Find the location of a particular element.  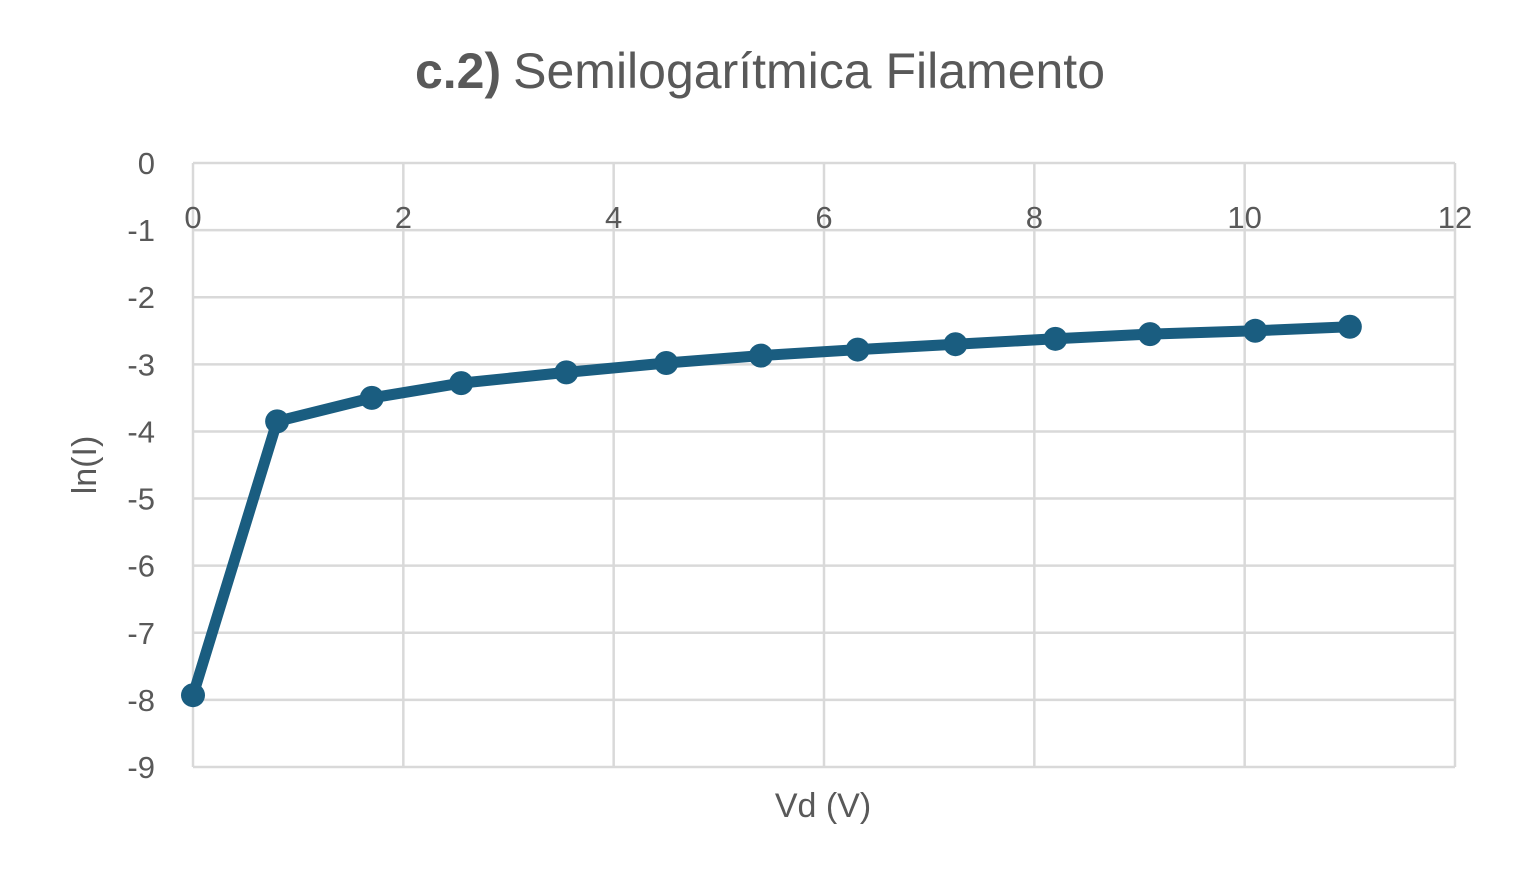

chart-title-rest: Semilogarítmica Filamento is located at coordinates (809, 71).